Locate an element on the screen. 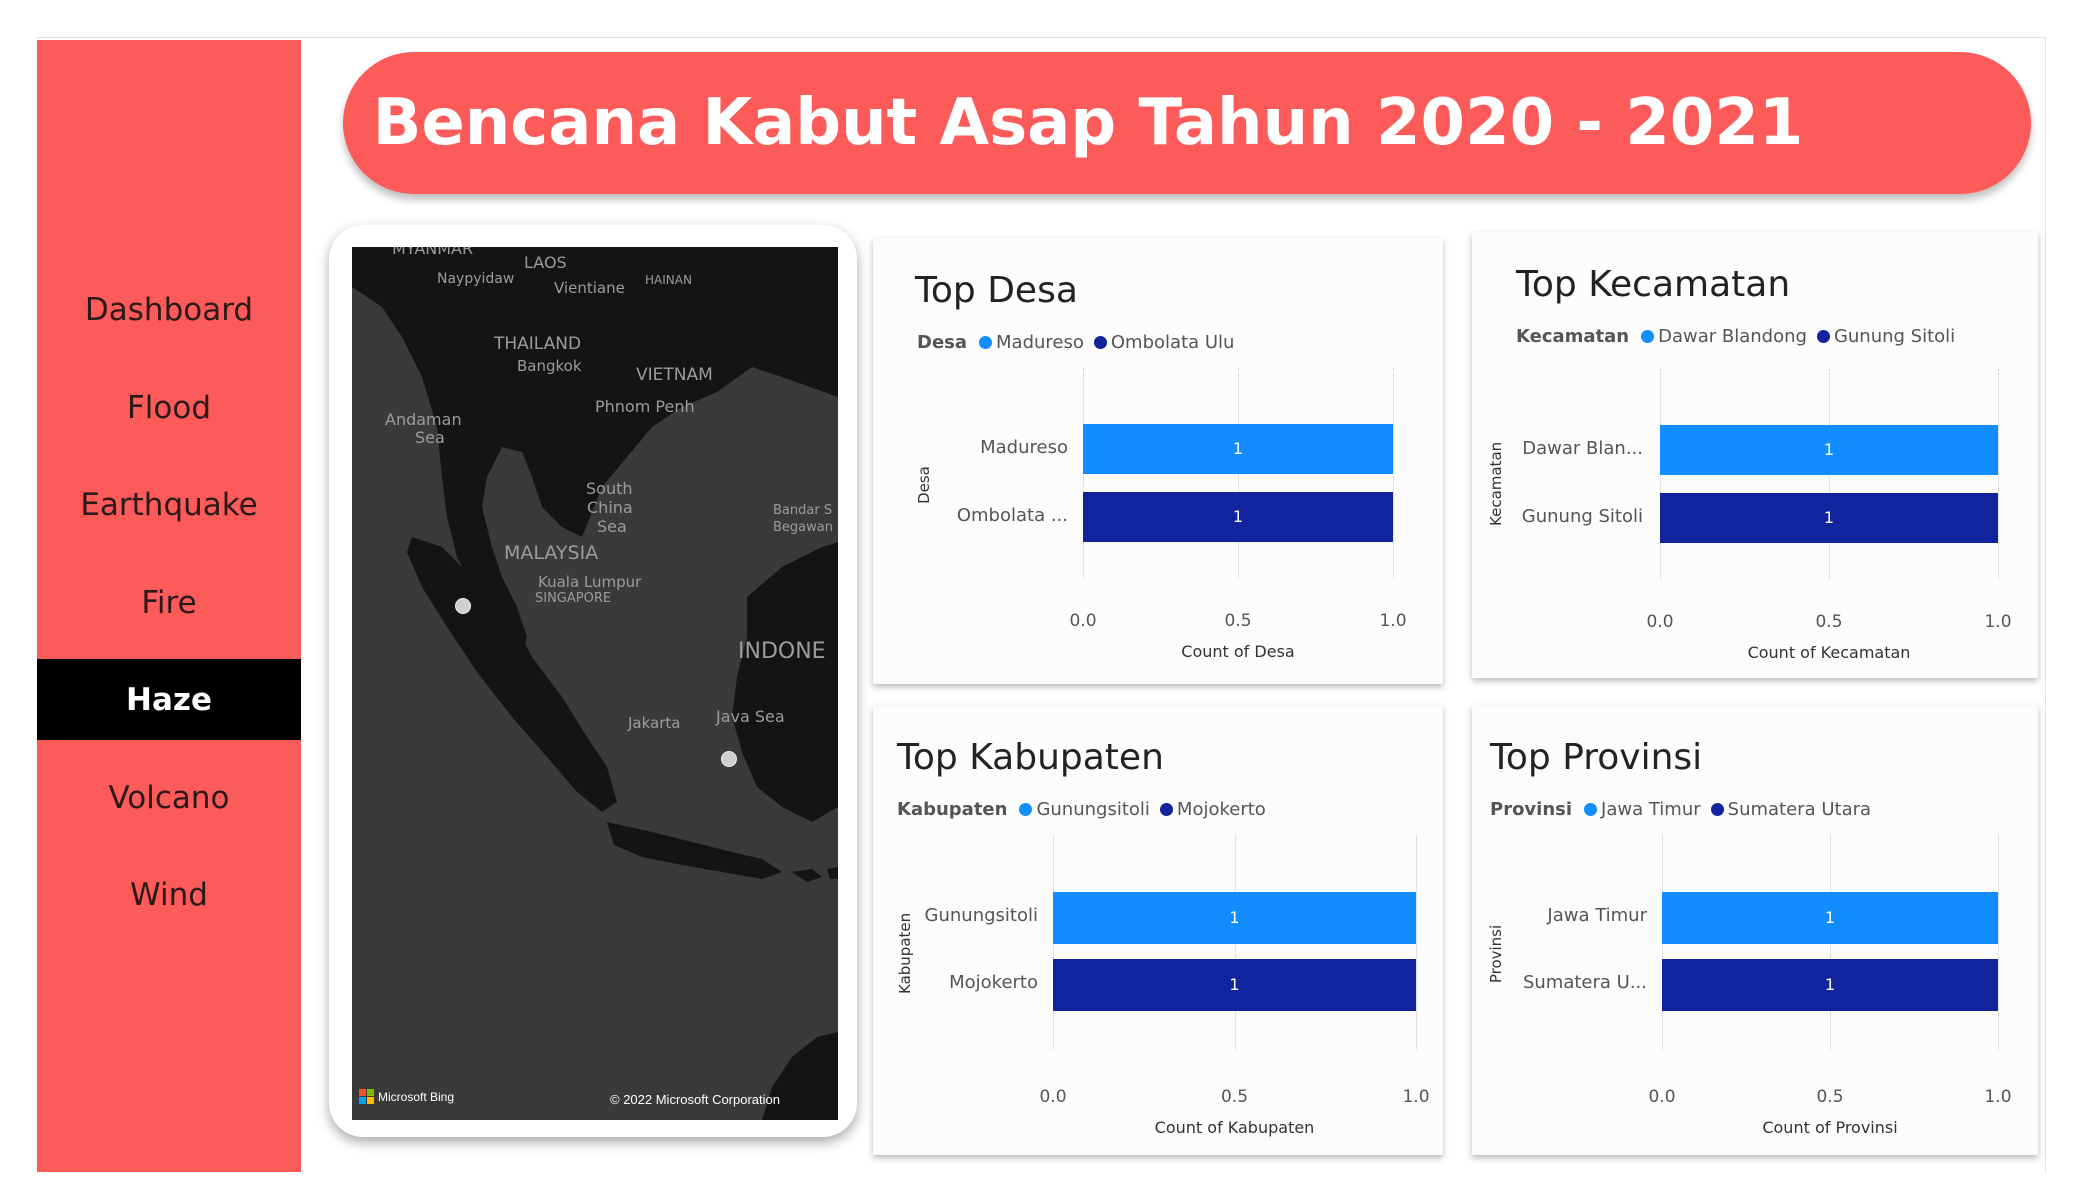 The width and height of the screenshot is (2075, 1200). legend-item-desa-1: Madureso is located at coordinates (1031, 342).